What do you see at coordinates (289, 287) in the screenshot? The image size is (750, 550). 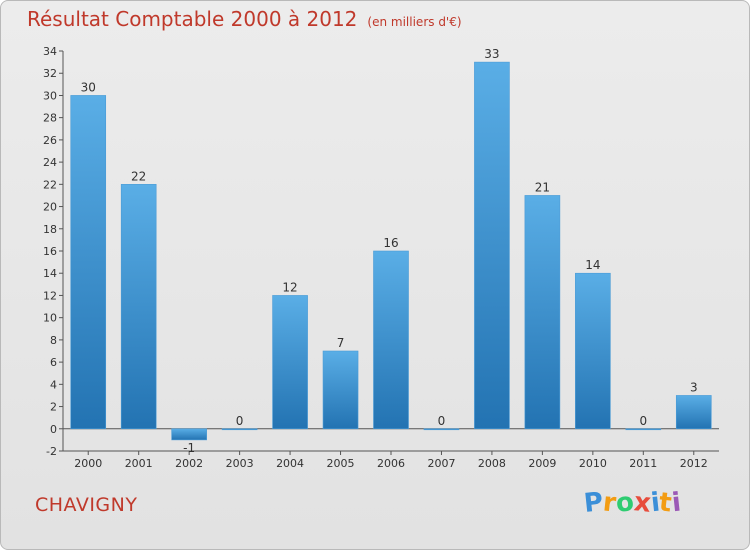 I see `data-label-2004: 12` at bounding box center [289, 287].